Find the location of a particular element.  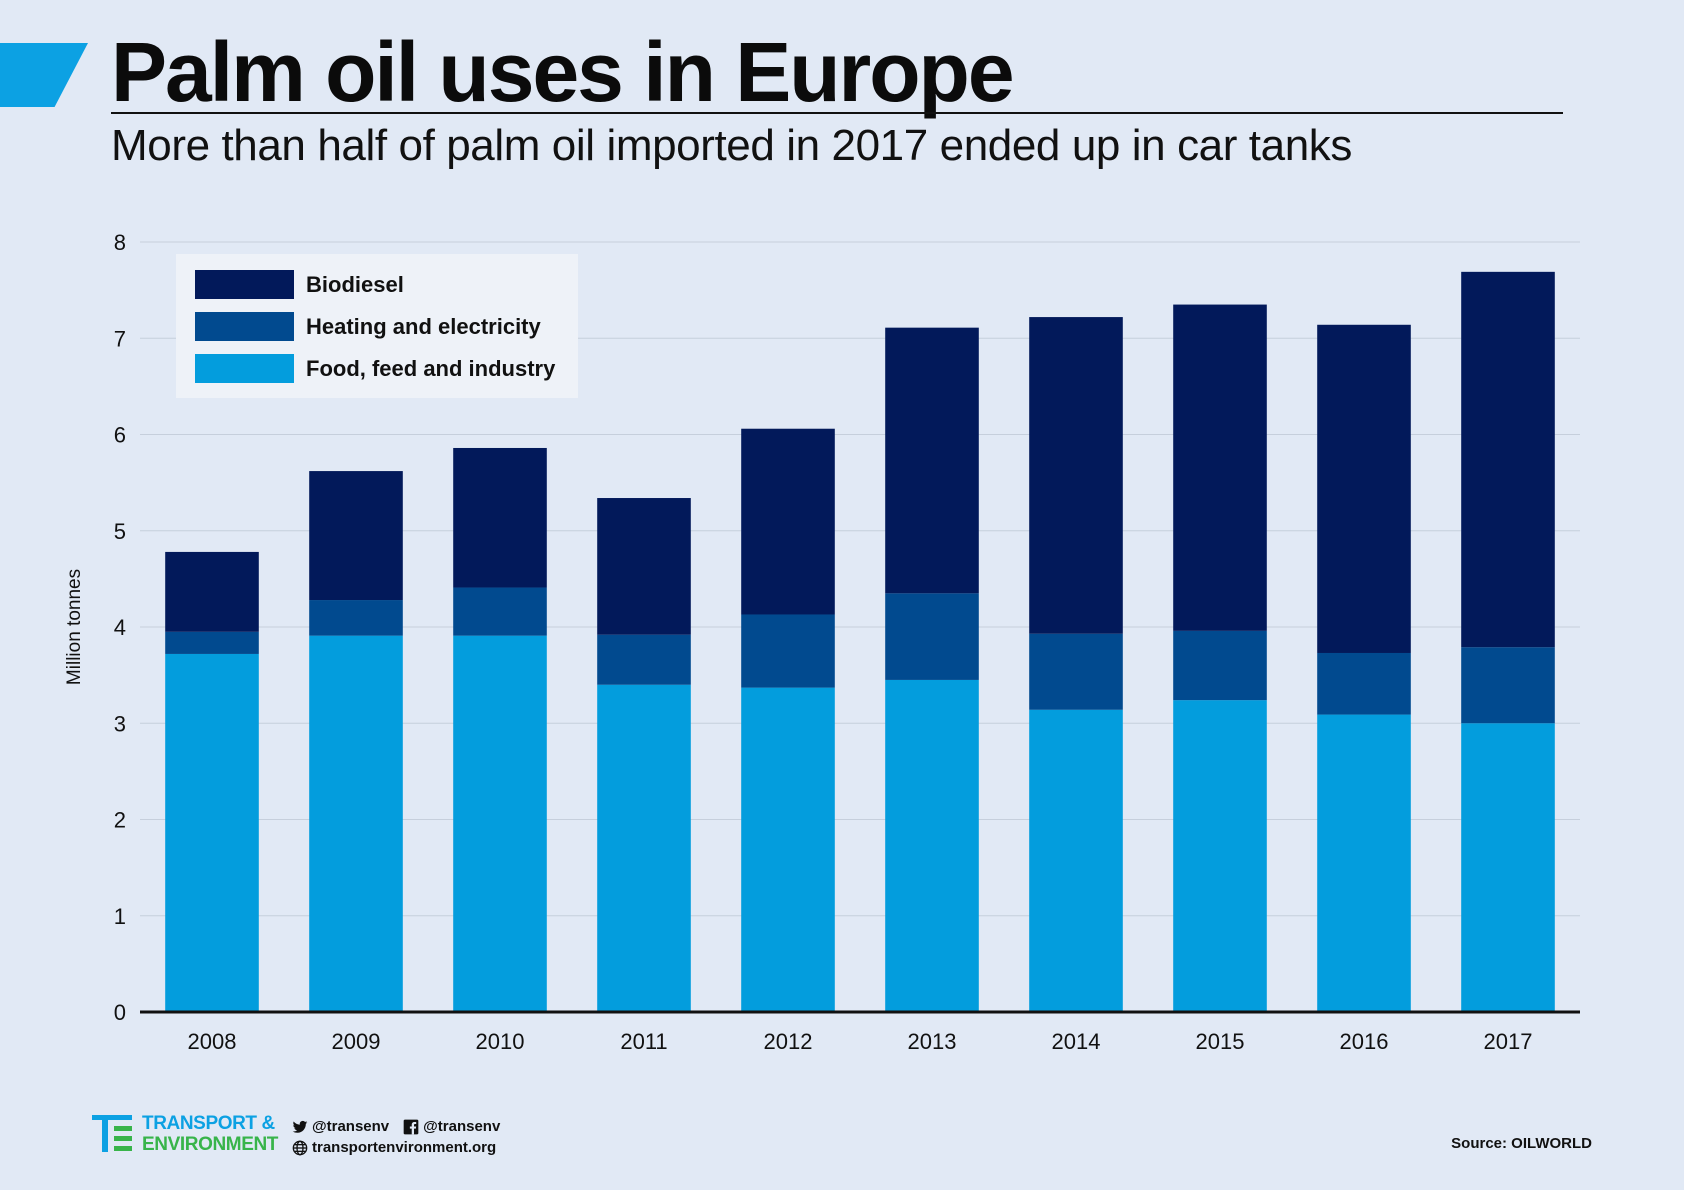

bar-2014-heating is located at coordinates (1076, 671).